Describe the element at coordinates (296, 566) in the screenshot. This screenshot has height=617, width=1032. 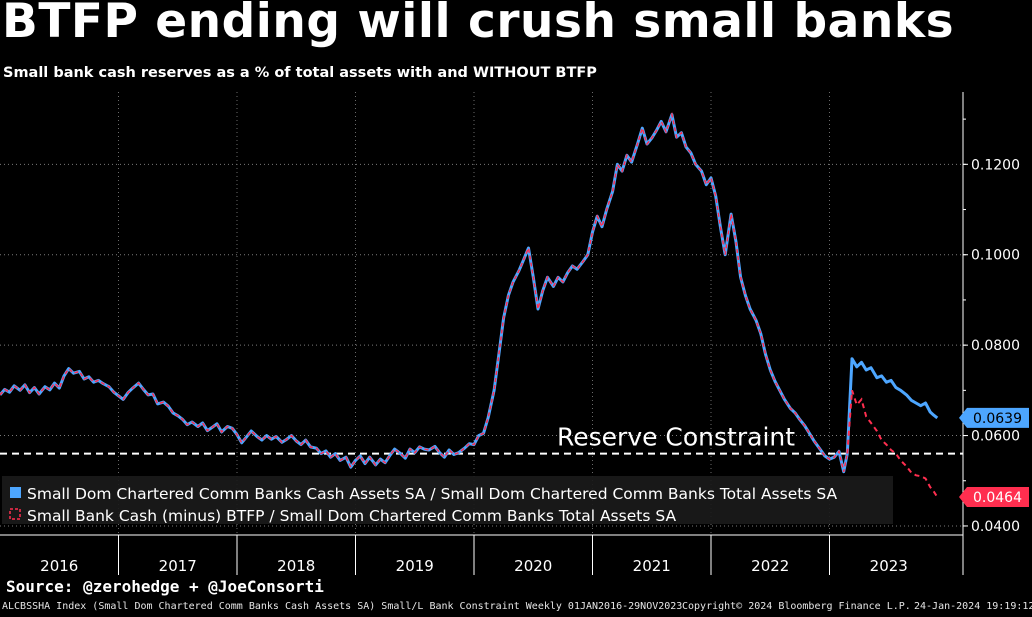
I see `x-tick-label: 2018` at that location.